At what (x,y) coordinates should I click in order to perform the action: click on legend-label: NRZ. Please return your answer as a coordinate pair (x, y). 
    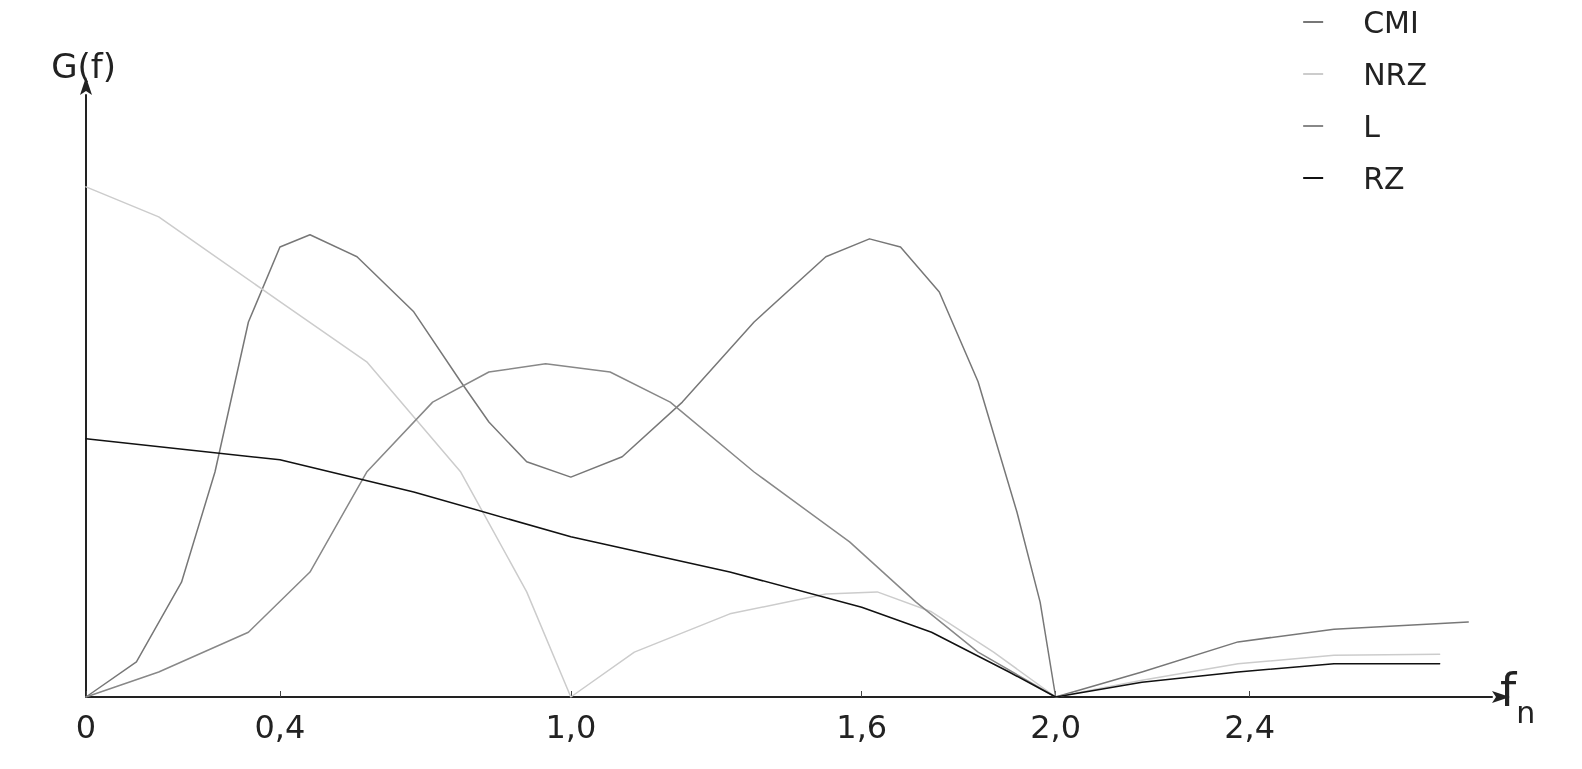
    Looking at the image, I should click on (1395, 74).